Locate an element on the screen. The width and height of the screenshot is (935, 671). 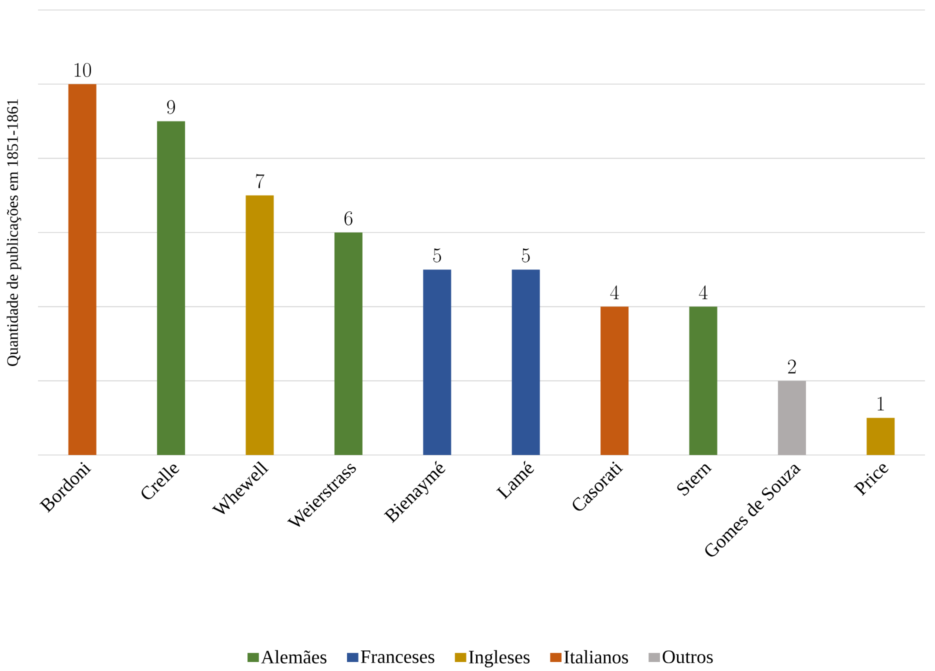
legend-label: Outros is located at coordinates (687, 657).